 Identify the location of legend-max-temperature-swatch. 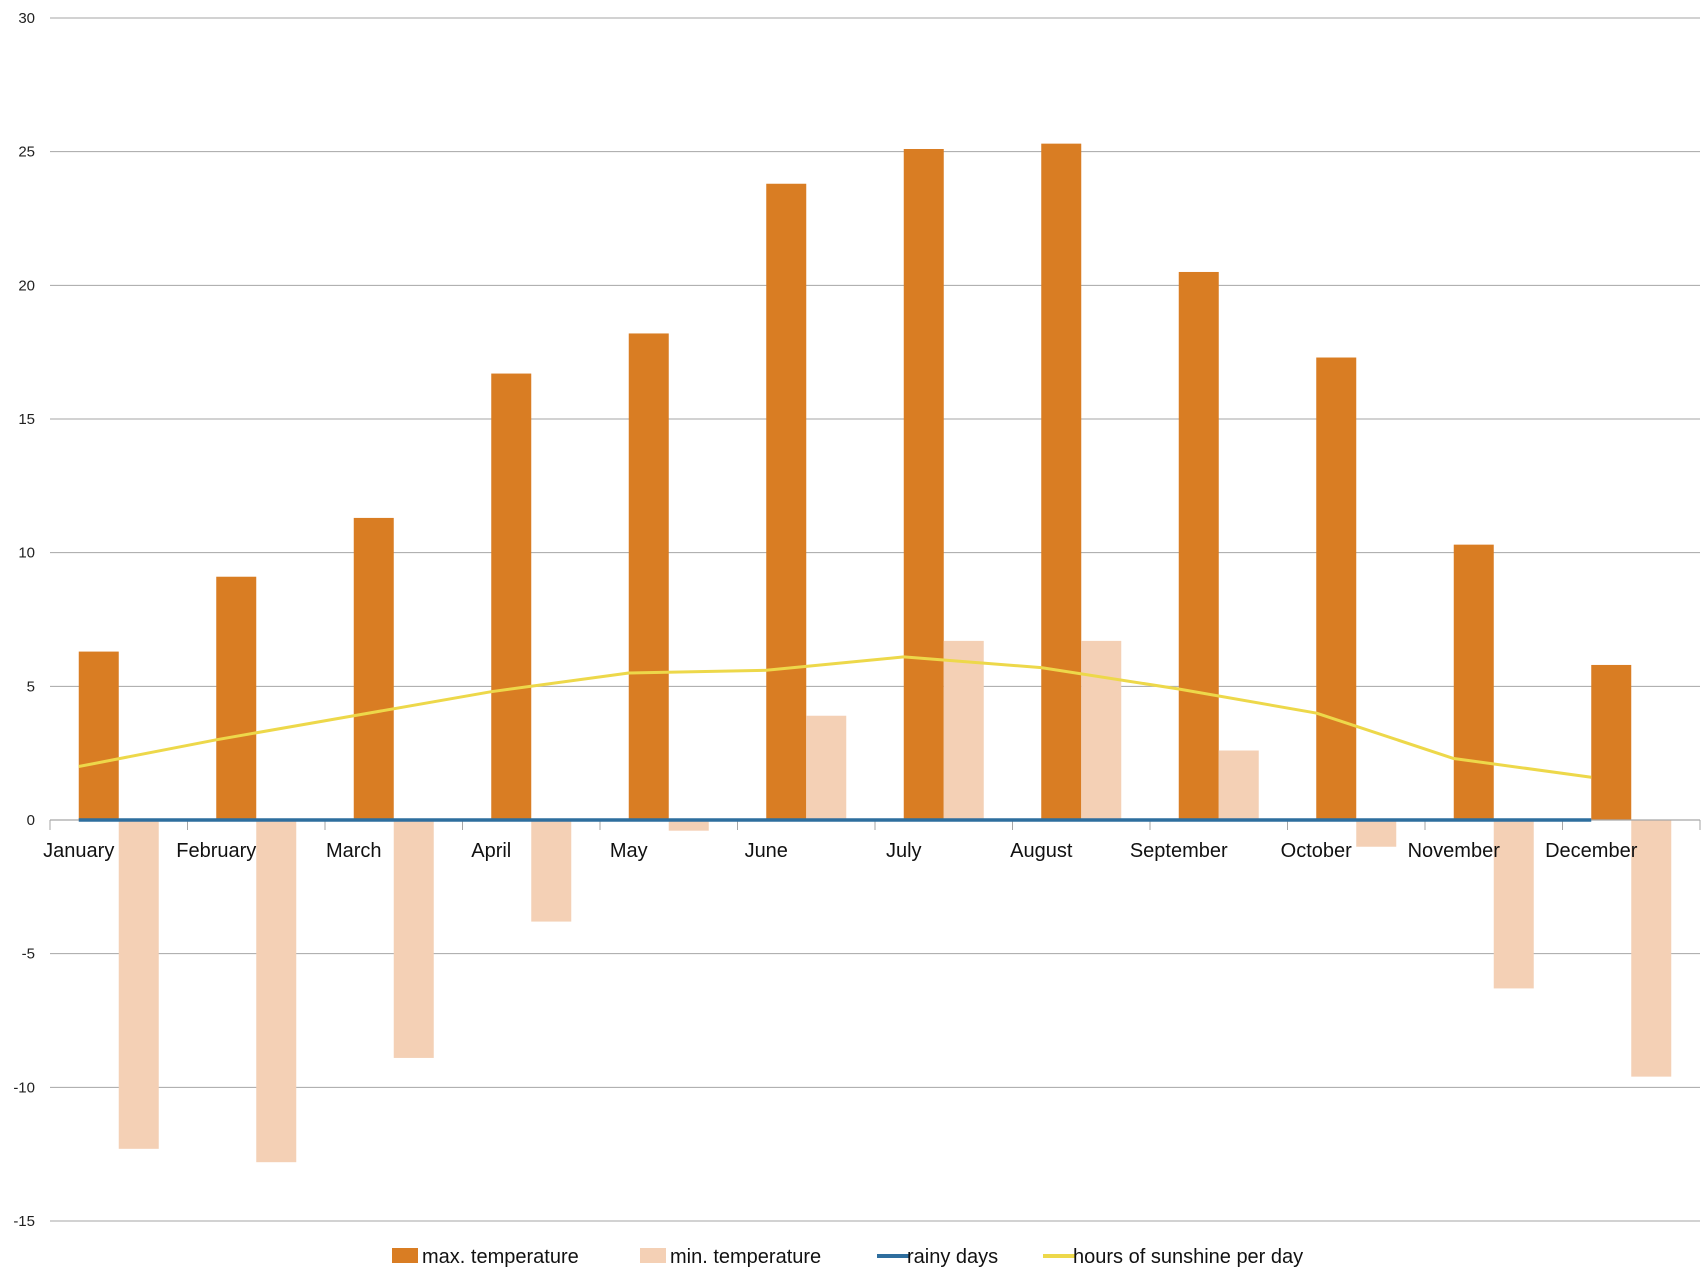
(405, 1255).